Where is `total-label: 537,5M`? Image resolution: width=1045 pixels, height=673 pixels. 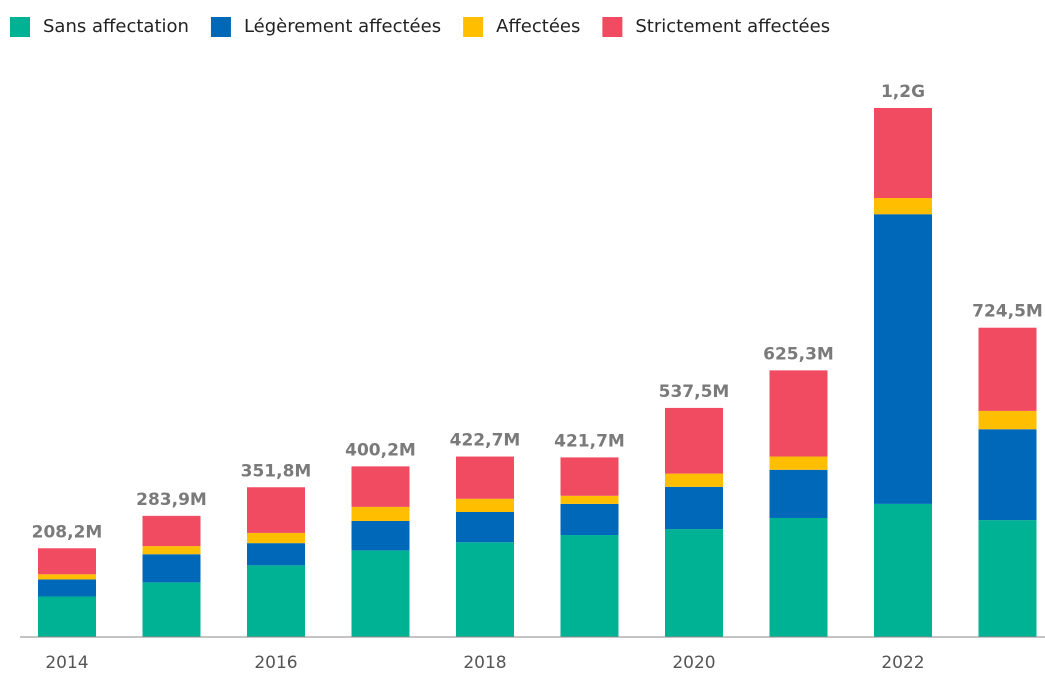
total-label: 537,5M is located at coordinates (694, 392).